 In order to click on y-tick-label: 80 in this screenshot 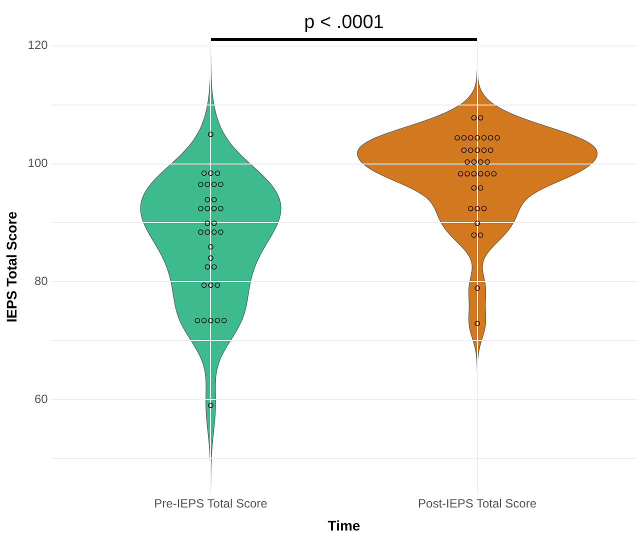, I will do `click(41, 281)`.